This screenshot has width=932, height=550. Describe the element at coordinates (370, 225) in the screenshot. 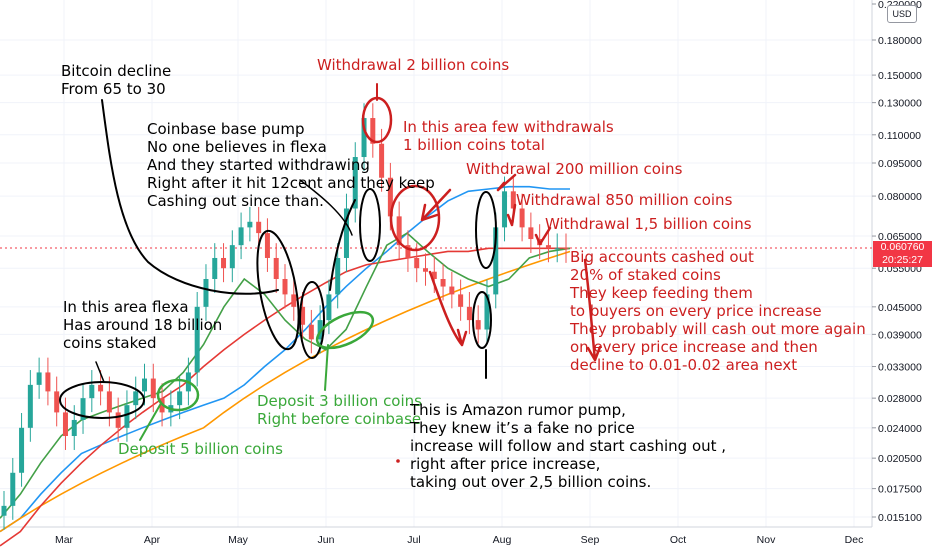

I see `june-circle` at that location.